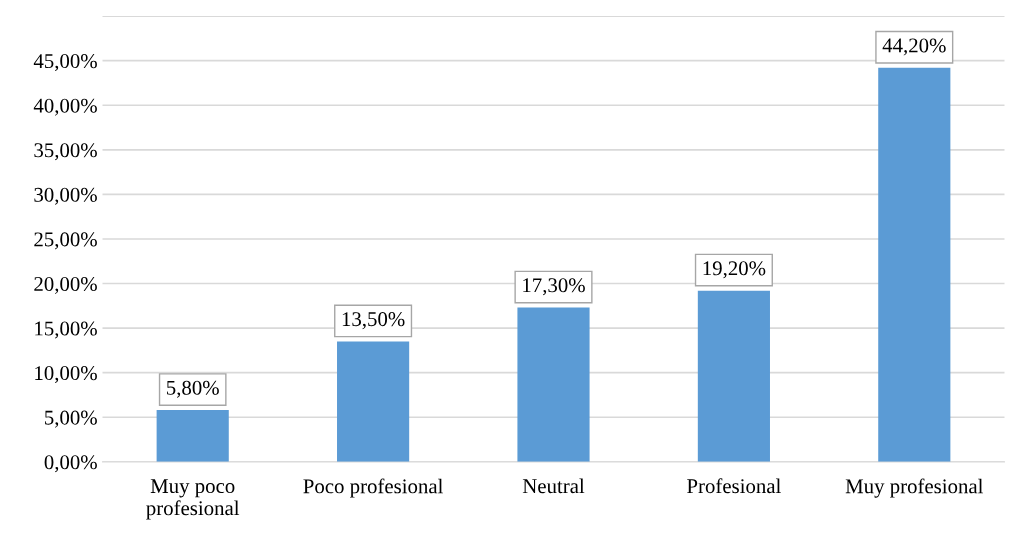 The image size is (1025, 537). I want to click on y-tick-label: 5,00%, so click(71, 419).